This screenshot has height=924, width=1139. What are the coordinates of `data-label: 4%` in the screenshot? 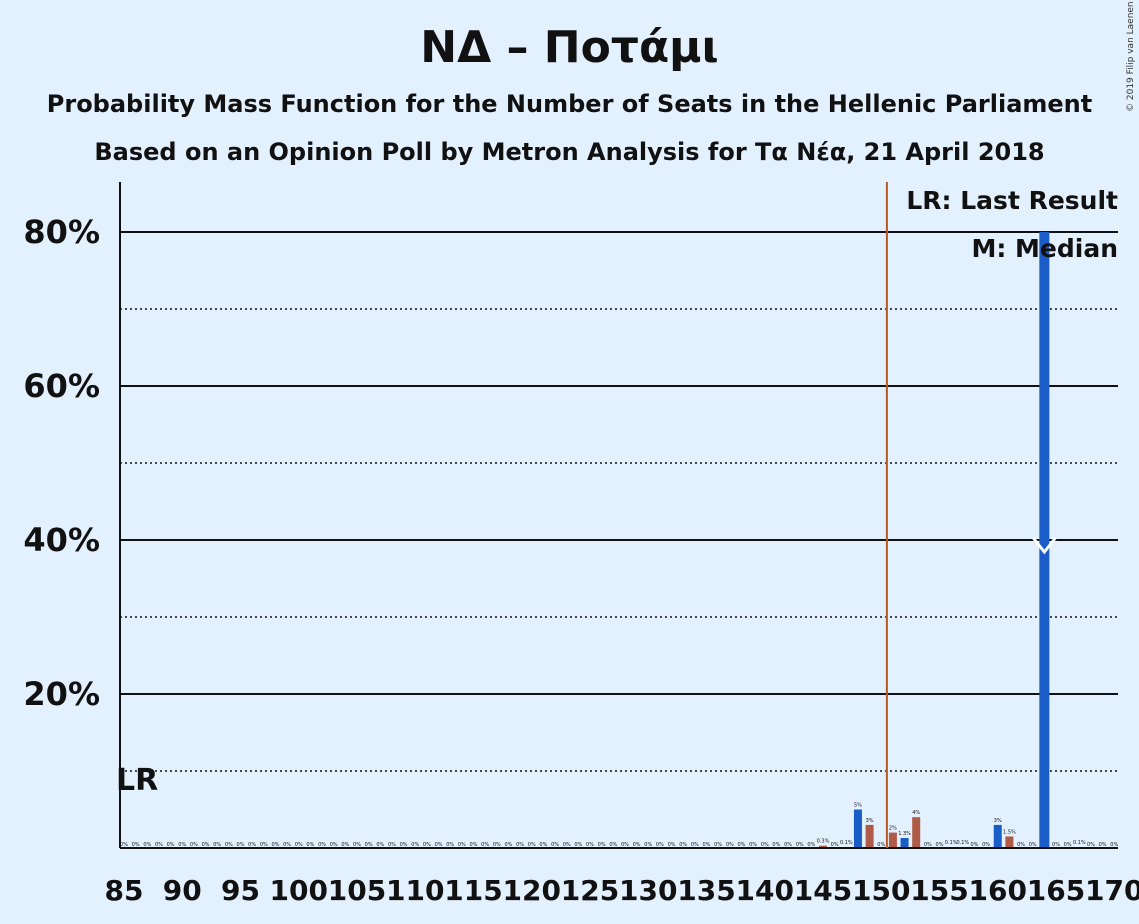 It's located at (916, 813).